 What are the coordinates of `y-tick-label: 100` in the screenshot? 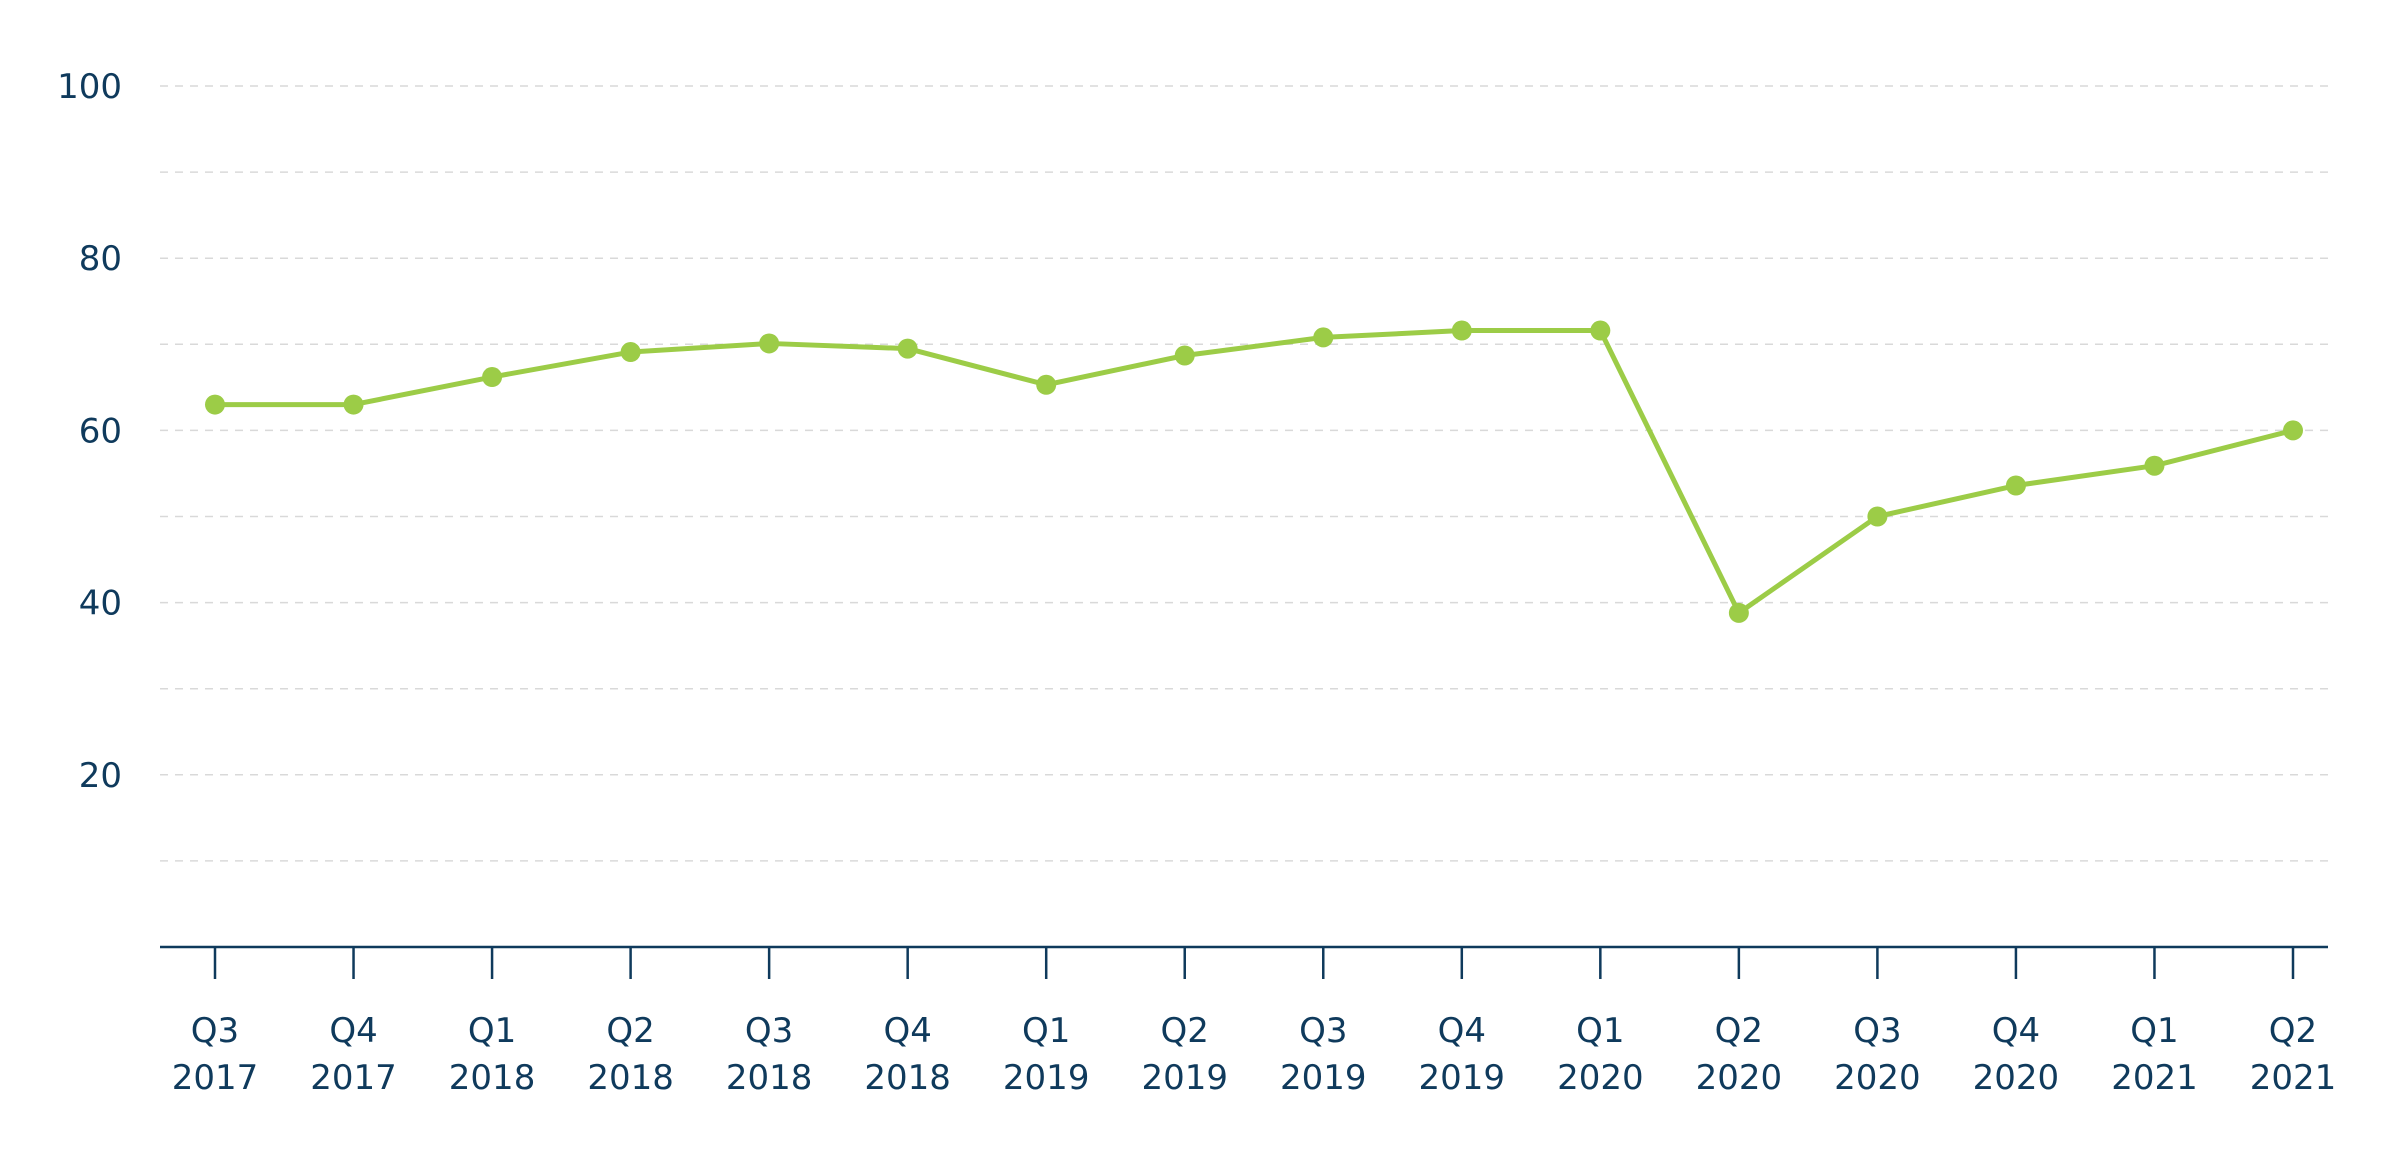 It's located at (89, 87).